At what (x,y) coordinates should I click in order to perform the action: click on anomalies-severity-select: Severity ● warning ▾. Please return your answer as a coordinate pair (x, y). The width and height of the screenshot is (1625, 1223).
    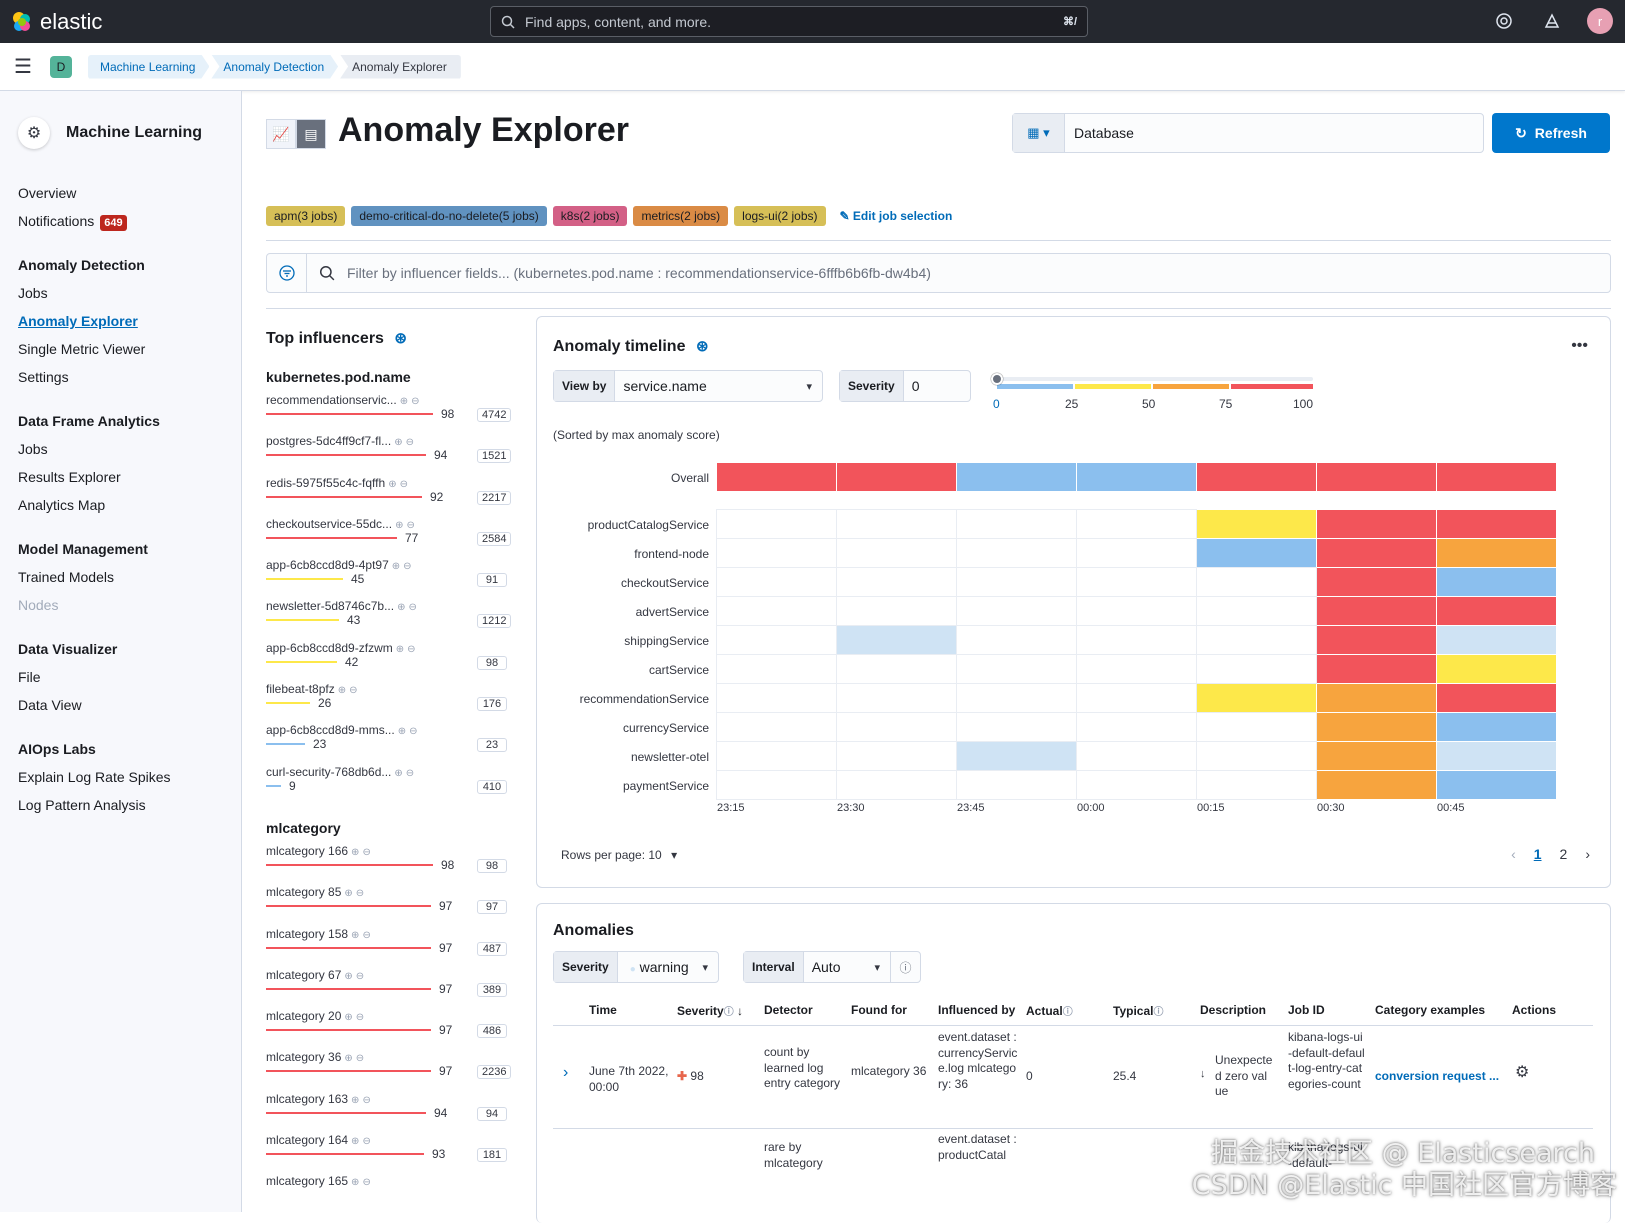
    Looking at the image, I should click on (636, 967).